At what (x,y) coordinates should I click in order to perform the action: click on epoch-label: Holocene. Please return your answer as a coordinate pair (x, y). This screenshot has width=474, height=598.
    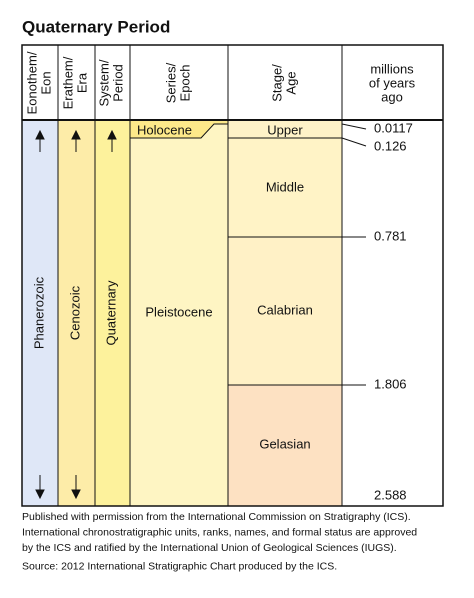
    Looking at the image, I should click on (164, 129).